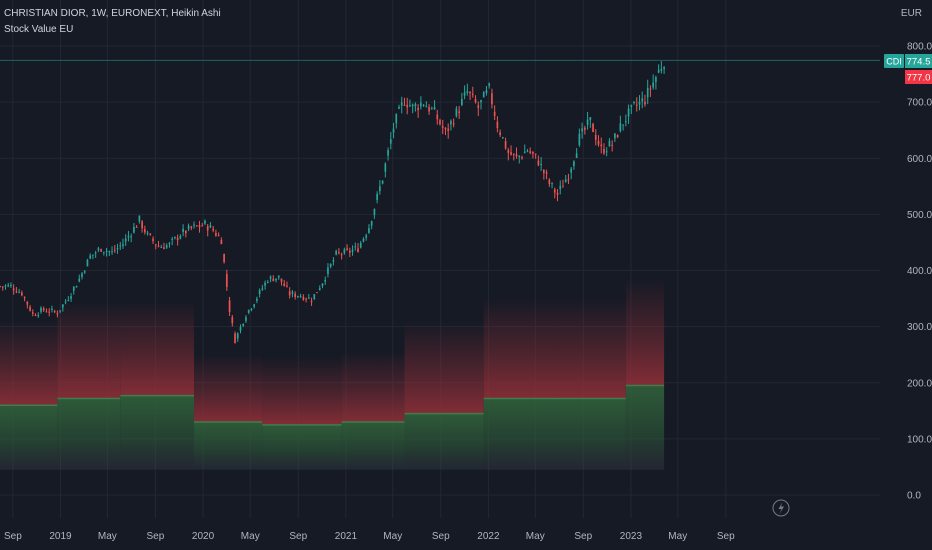 Image resolution: width=932 pixels, height=550 pixels. What do you see at coordinates (919, 271) in the screenshot?
I see `y-tick-label: 400.0` at bounding box center [919, 271].